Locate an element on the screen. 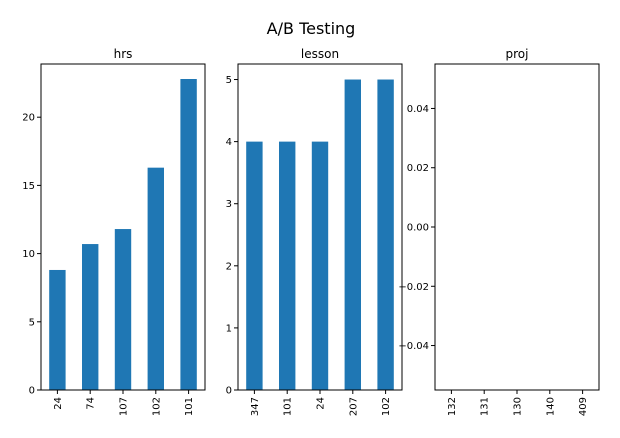  y-tick-label: 20 is located at coordinates (28, 118).